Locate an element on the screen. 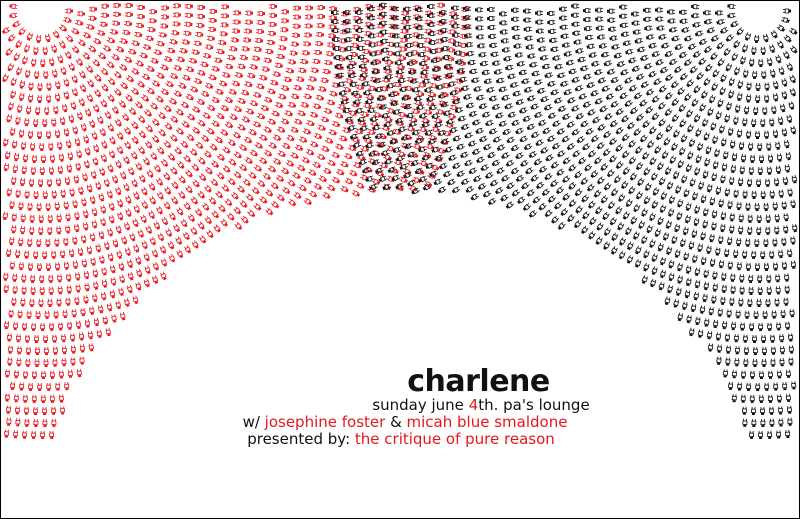  date-venue-line: sunday june 4th. pa's lounge is located at coordinates (400, 405).